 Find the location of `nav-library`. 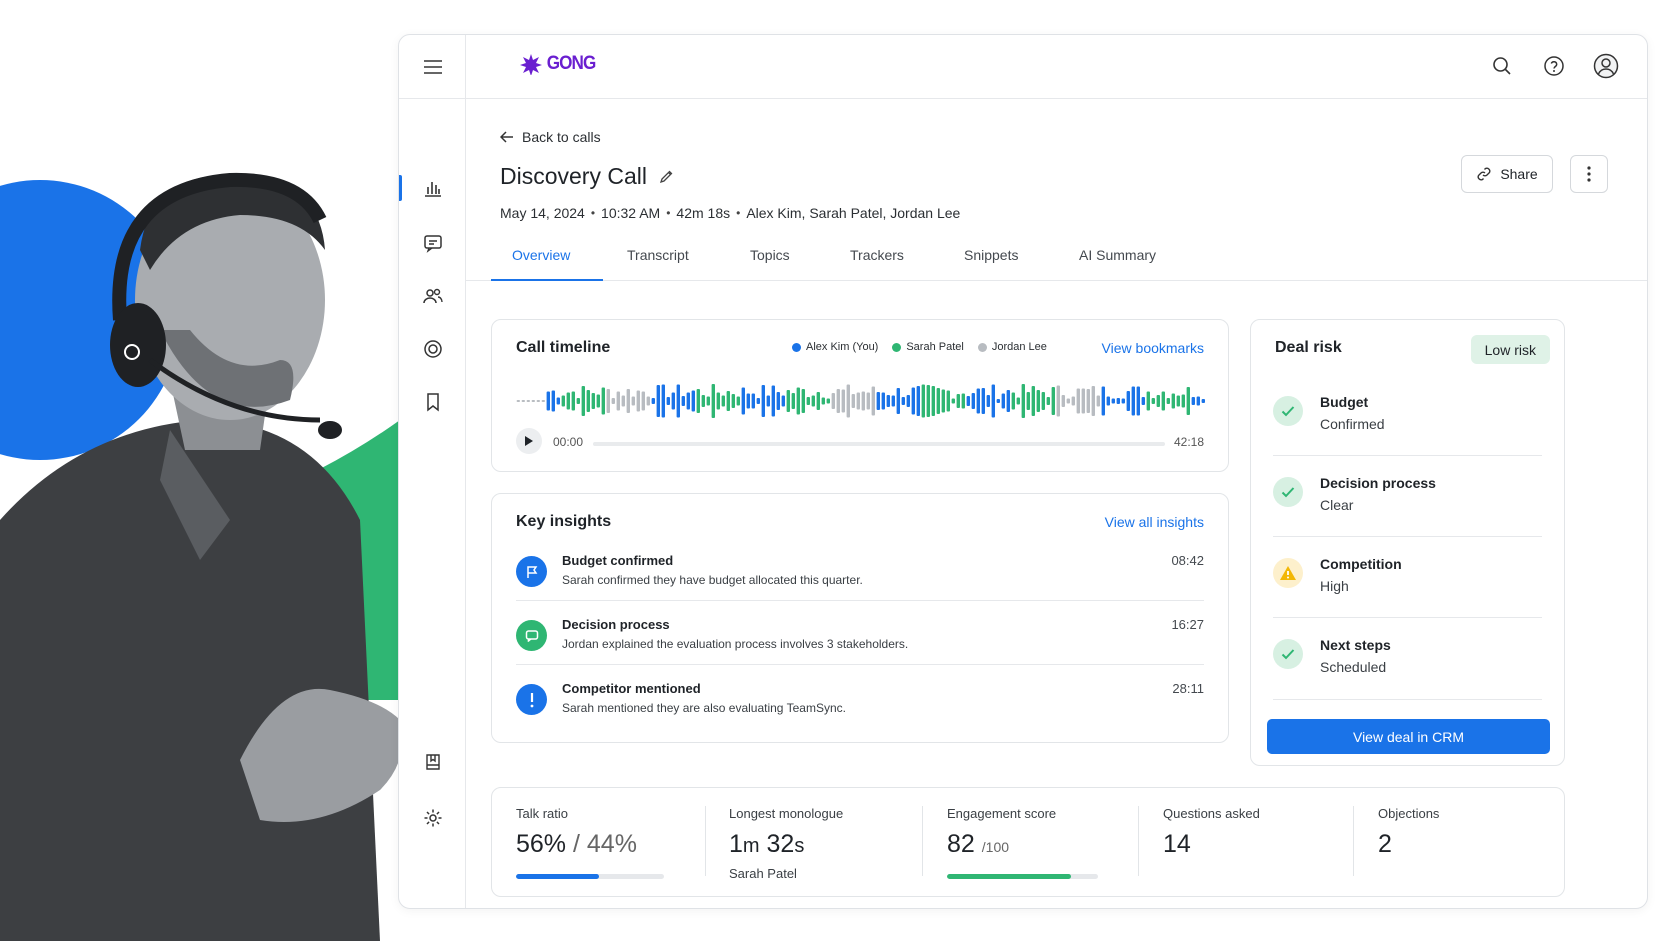

nav-library is located at coordinates (432, 762).